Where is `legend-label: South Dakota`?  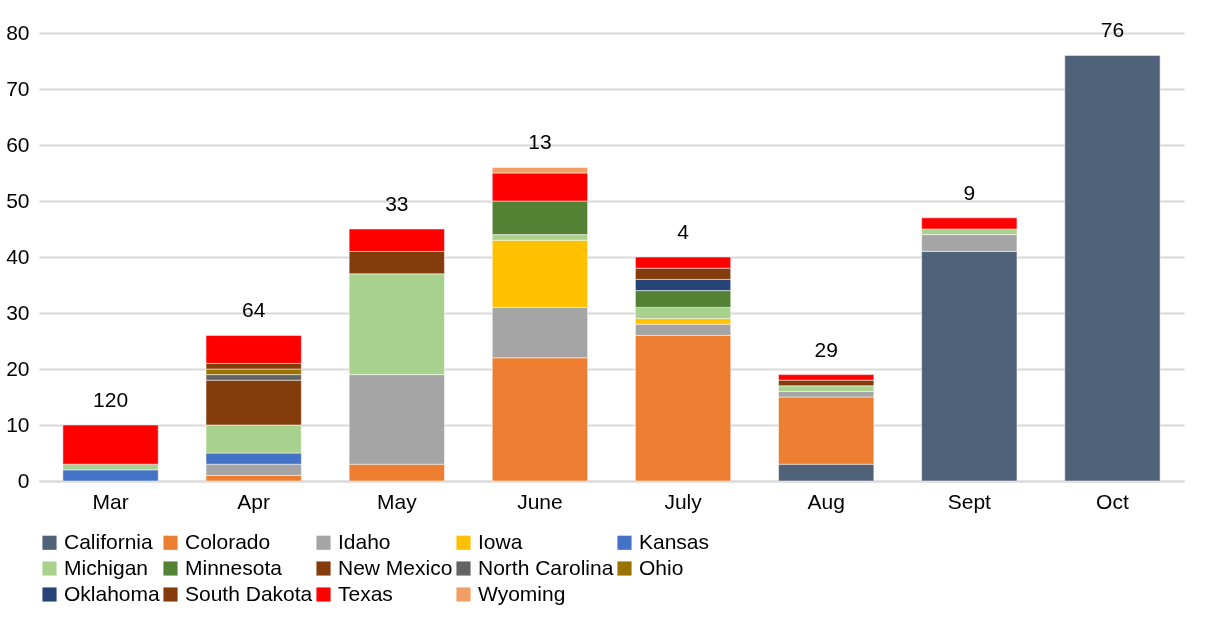
legend-label: South Dakota is located at coordinates (249, 593).